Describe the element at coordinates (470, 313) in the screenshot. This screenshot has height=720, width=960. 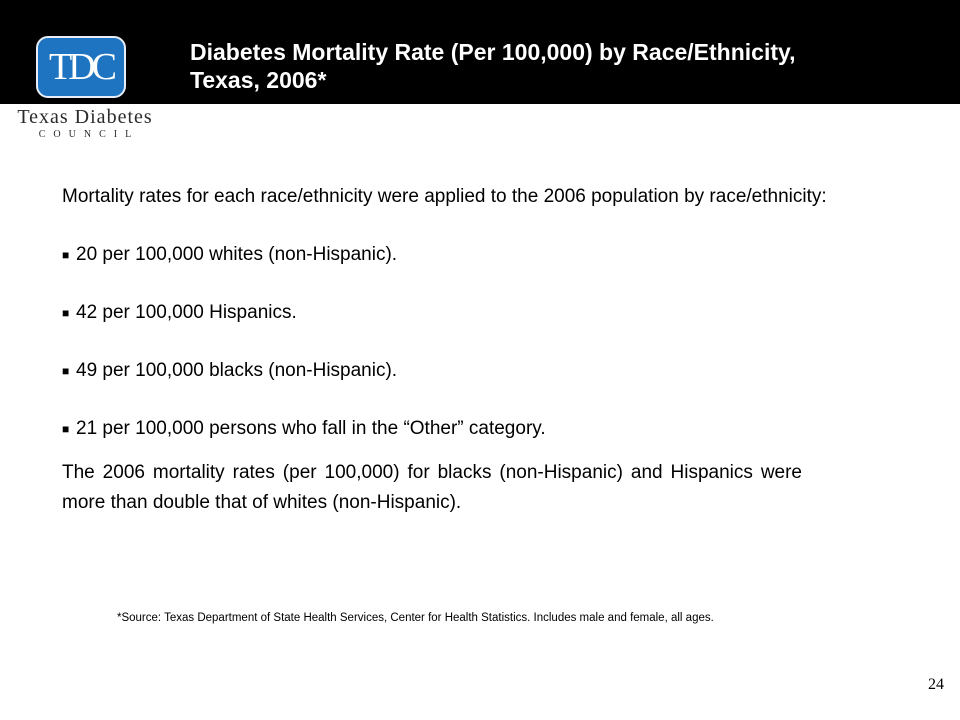
I see `list-item: ■ 42 per 100,000 Hispanics.` at that location.